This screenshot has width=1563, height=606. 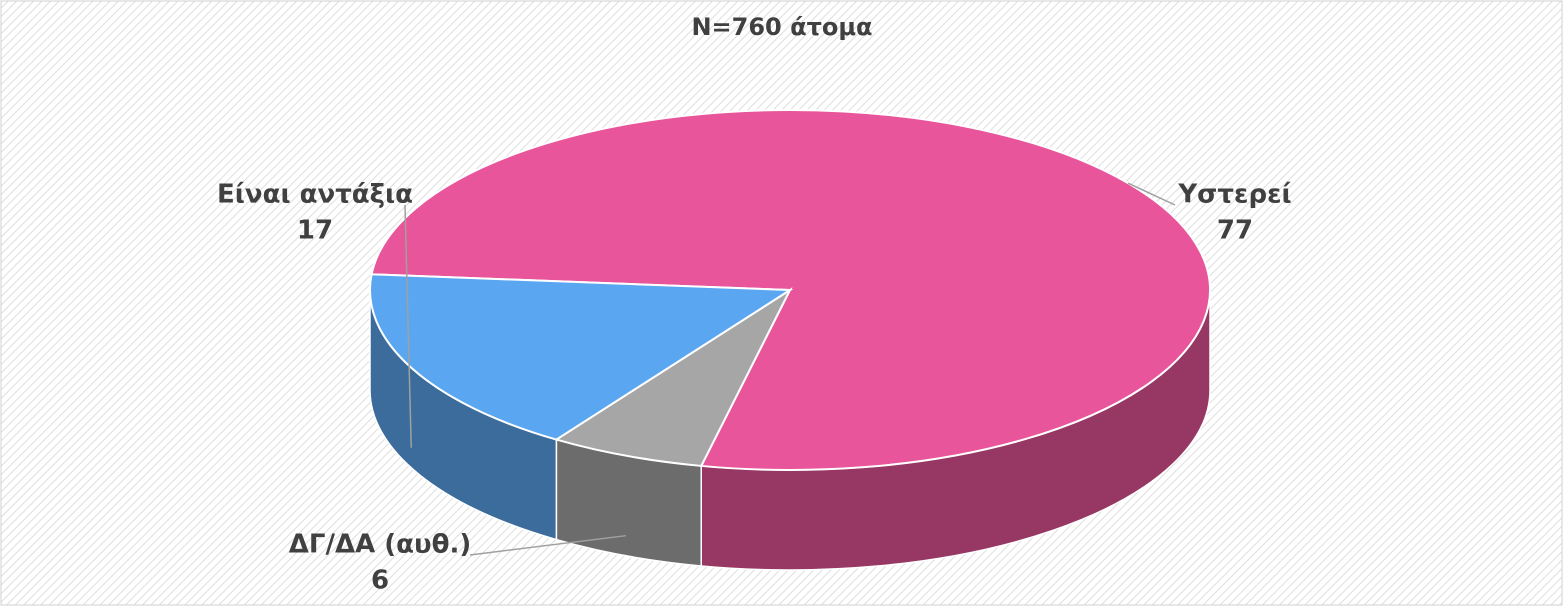 What do you see at coordinates (315, 195) in the screenshot?
I see `data-label-name: Είναι αντάξια` at bounding box center [315, 195].